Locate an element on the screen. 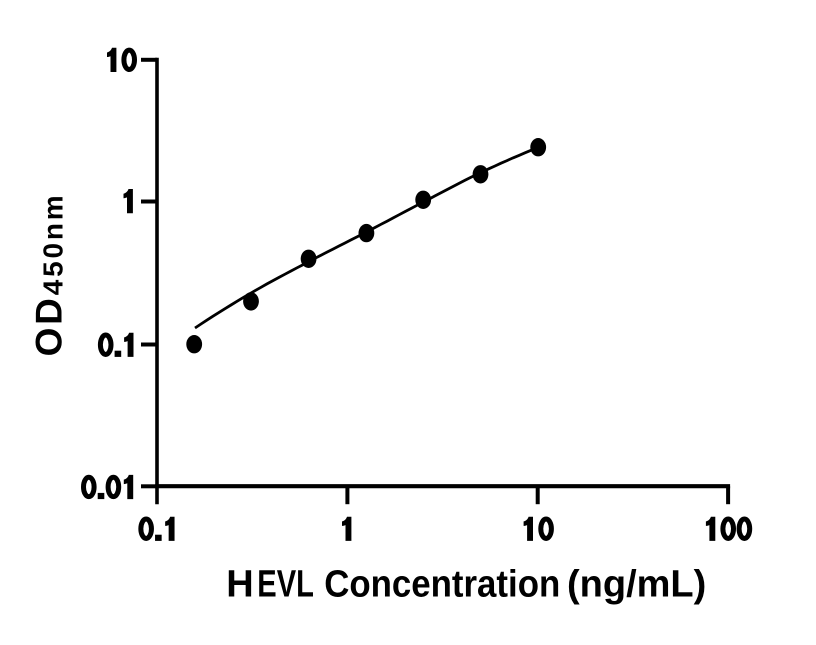 This screenshot has height=645, width=816. svg-text: (ng/mL) is located at coordinates (636, 585).